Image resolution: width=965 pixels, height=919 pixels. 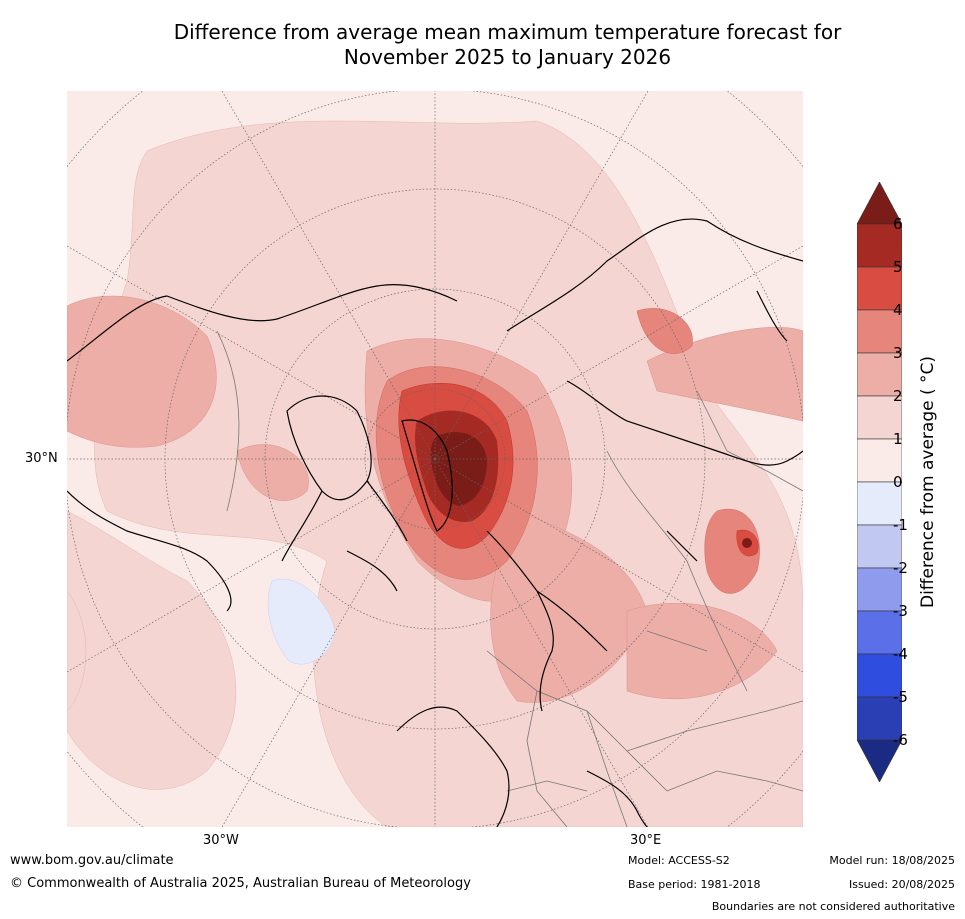 What do you see at coordinates (898, 310) in the screenshot?
I see `colorbar-tick-label: 4` at bounding box center [898, 310].